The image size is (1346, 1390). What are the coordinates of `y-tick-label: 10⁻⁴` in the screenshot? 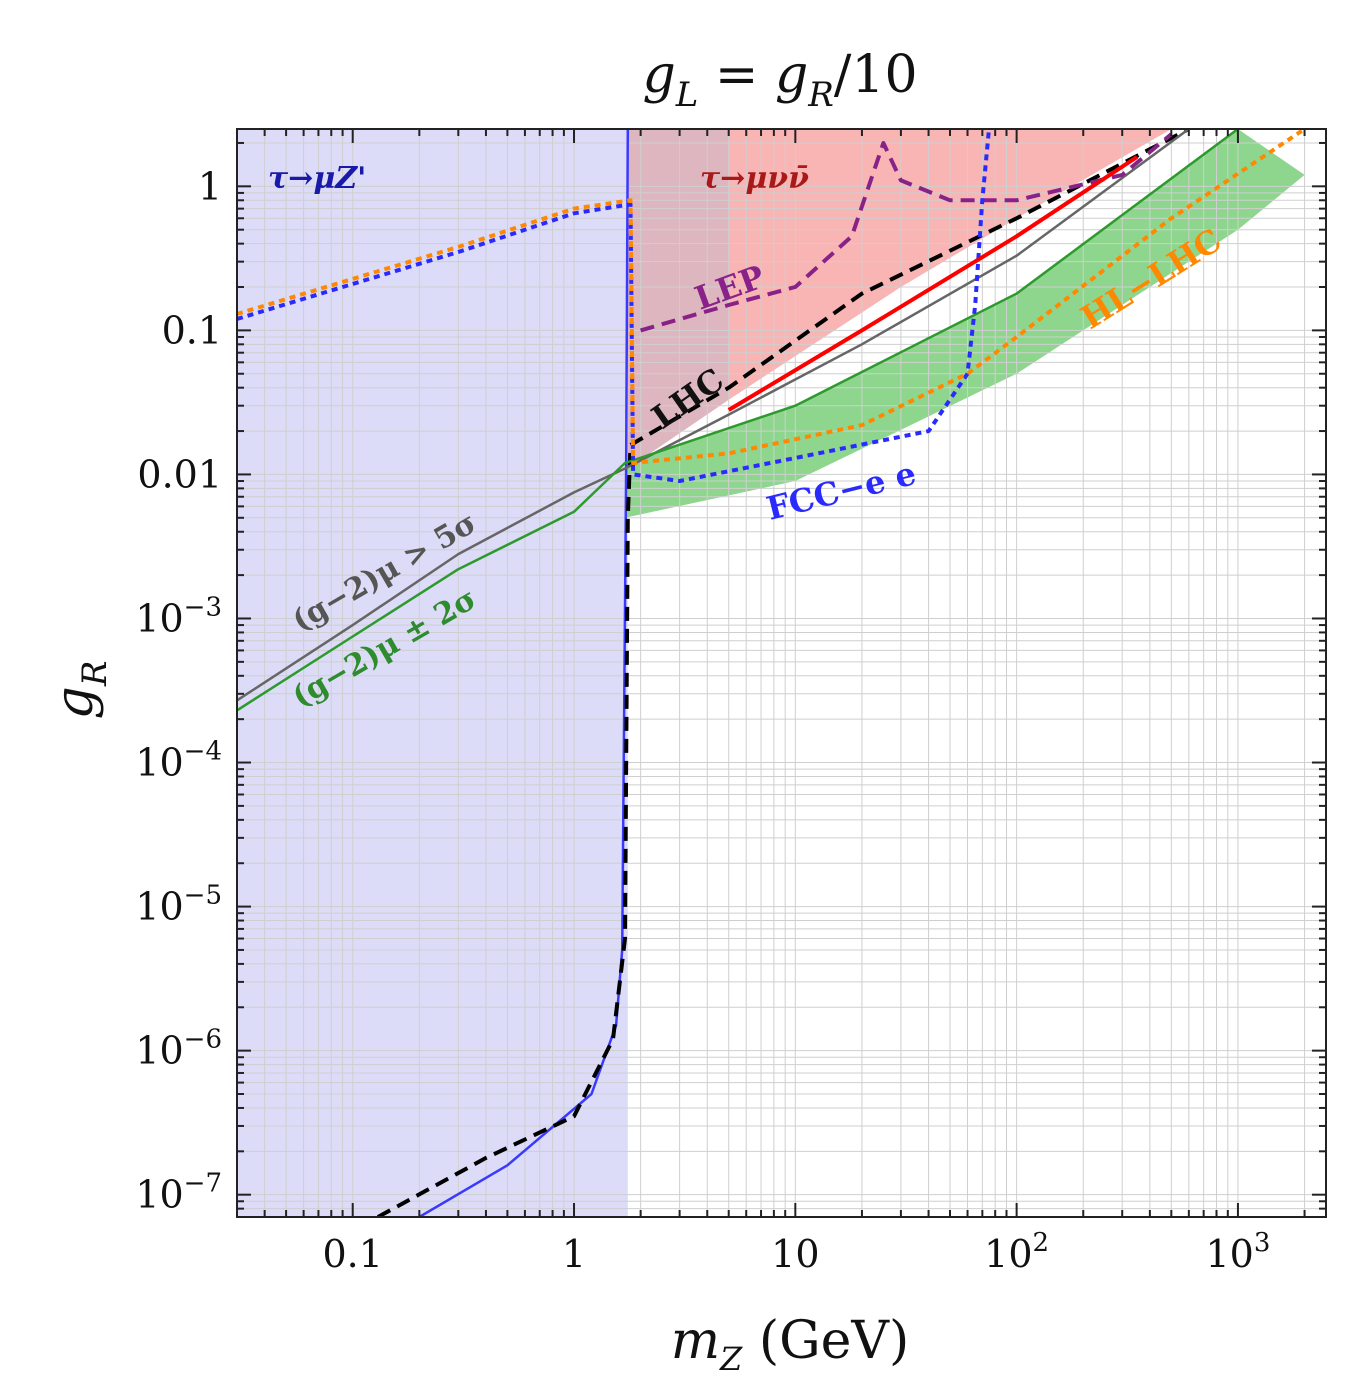 It's located at (178, 761).